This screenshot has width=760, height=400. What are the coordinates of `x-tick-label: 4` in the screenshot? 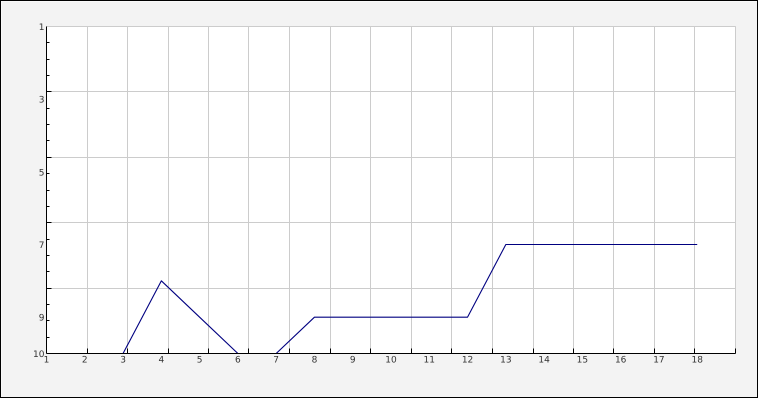 It's located at (161, 361).